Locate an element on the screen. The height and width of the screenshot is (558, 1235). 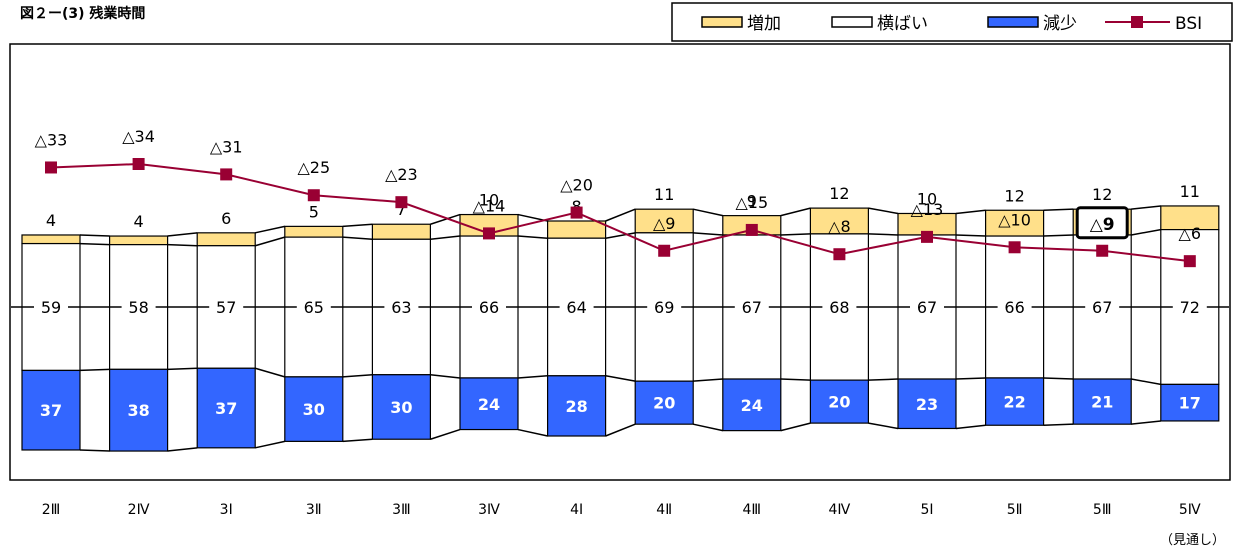
figure-title: 図２ー(3) 残業時間 is located at coordinates (82, 13).